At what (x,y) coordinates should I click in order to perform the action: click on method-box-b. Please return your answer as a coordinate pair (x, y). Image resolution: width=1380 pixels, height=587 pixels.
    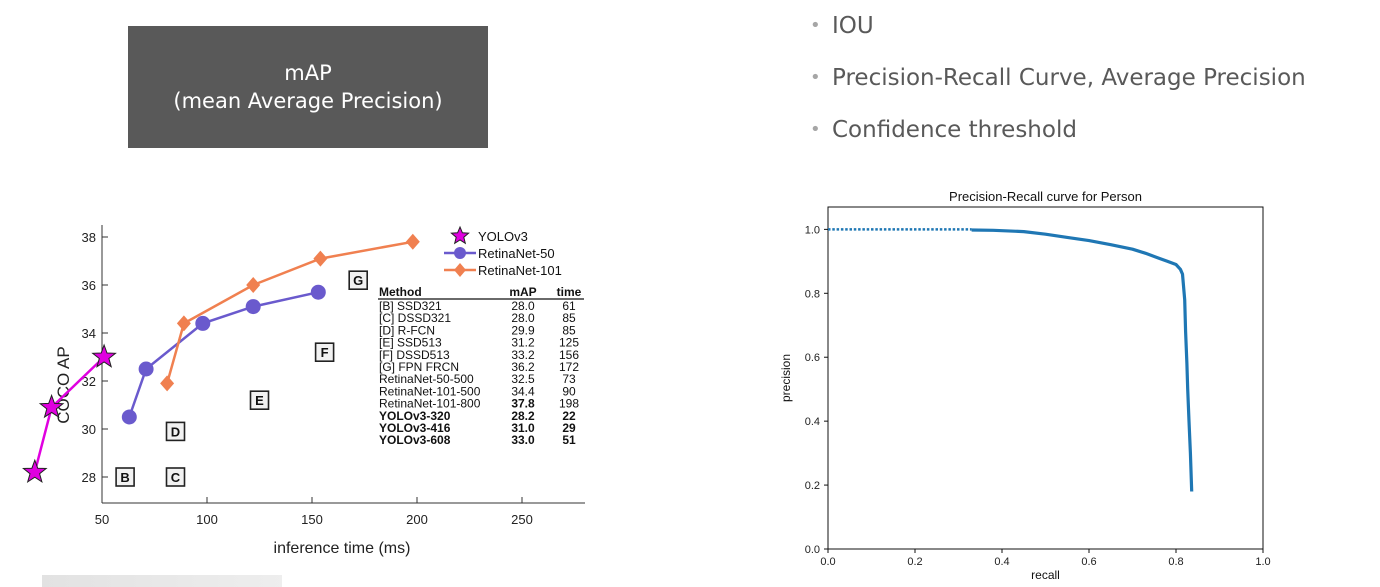
    Looking at the image, I should click on (125, 477).